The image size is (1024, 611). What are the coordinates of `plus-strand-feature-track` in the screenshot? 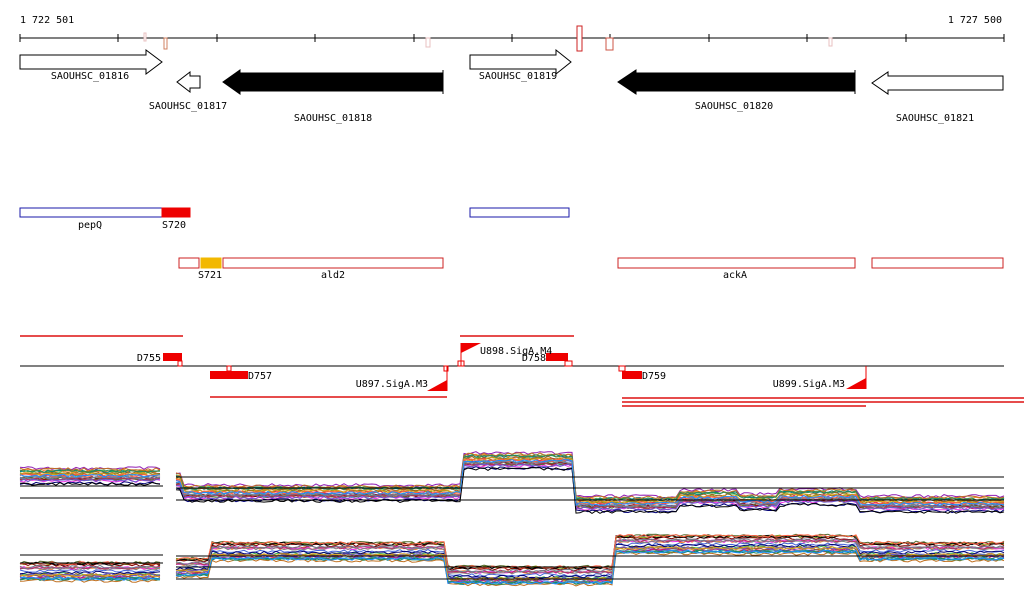 It's located at (294, 212).